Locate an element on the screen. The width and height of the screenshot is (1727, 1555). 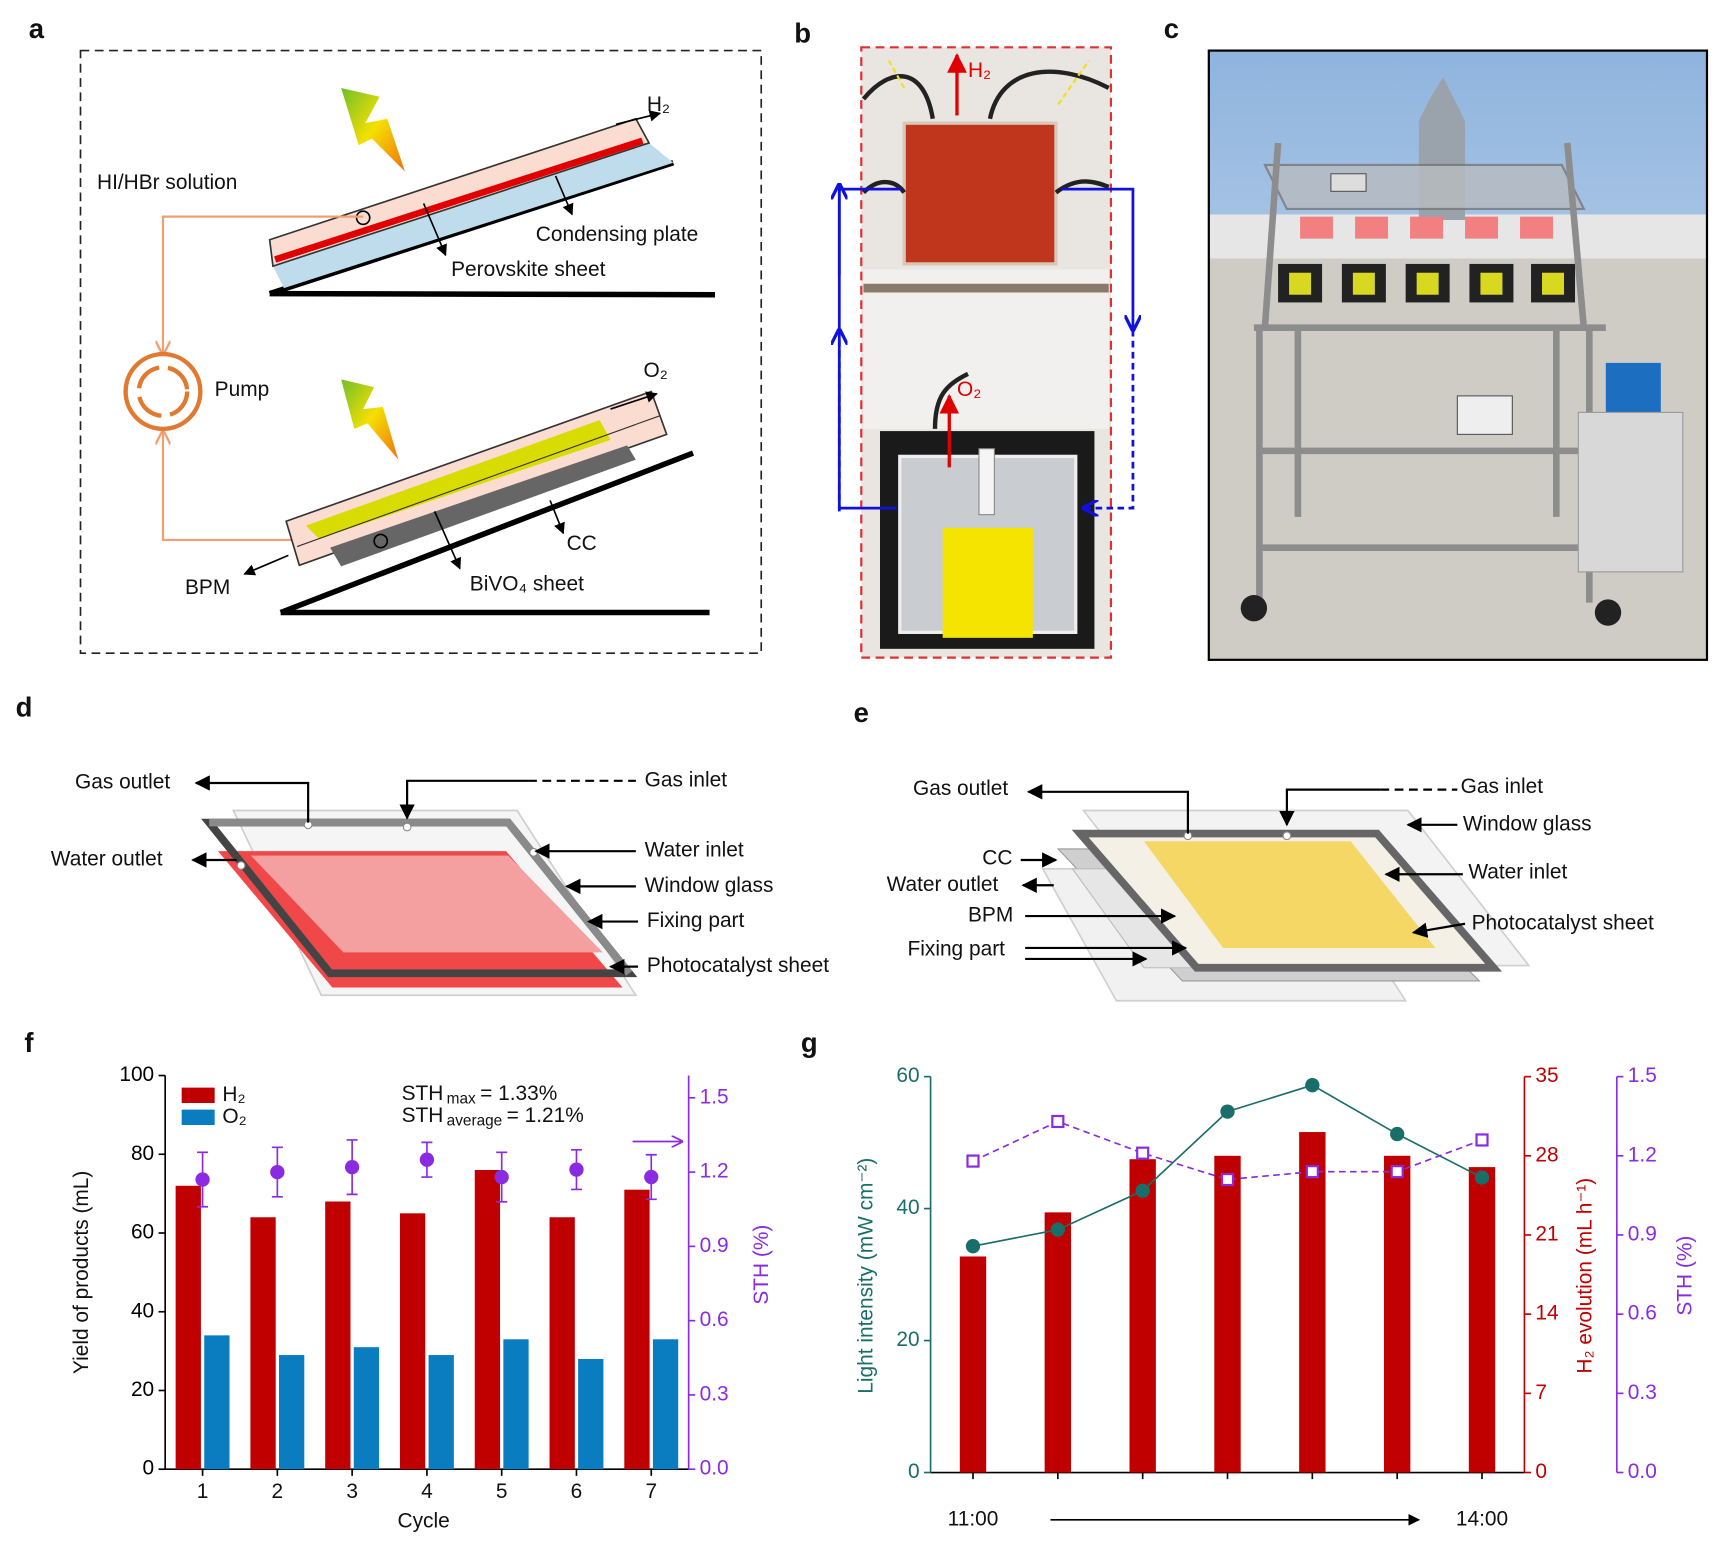
y2-tick-label: 0.6 is located at coordinates (714, 1319).